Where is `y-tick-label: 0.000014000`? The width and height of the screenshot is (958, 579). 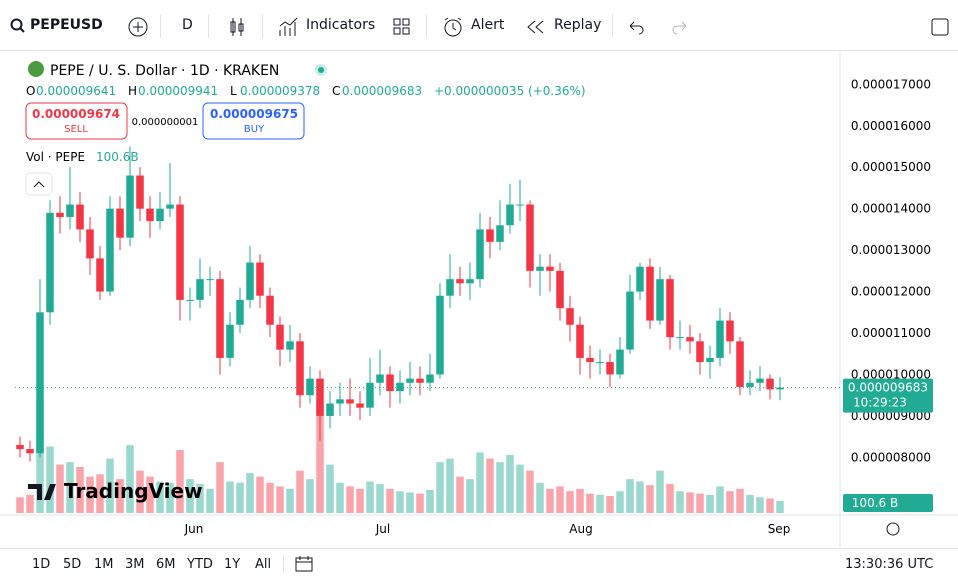
y-tick-label: 0.000014000 is located at coordinates (891, 209).